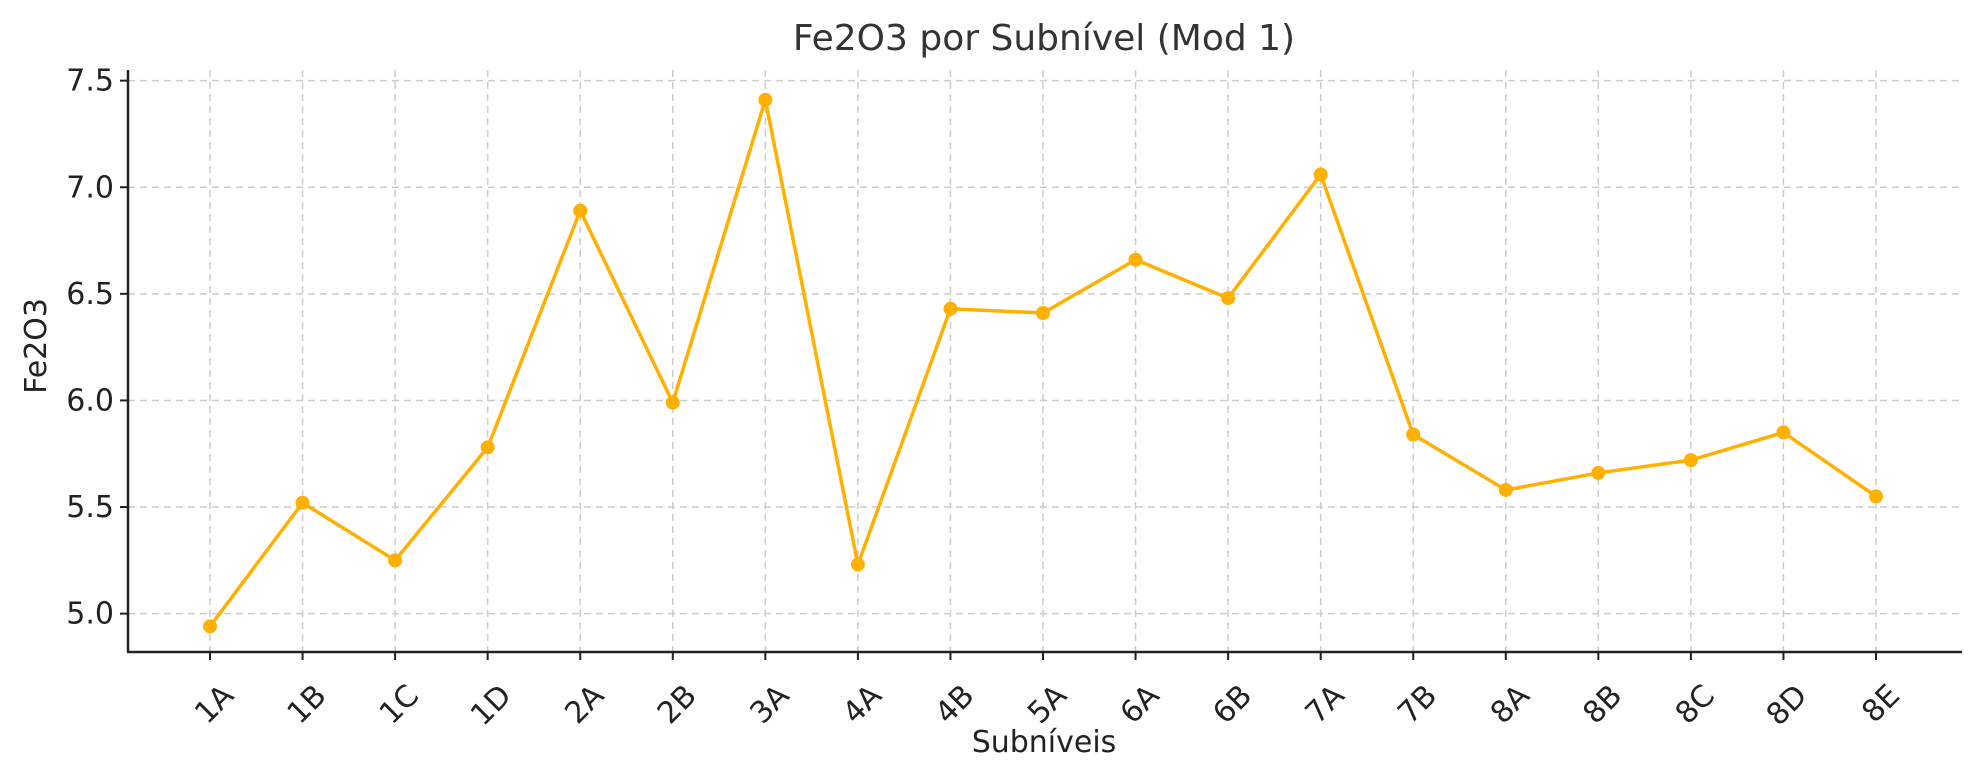  What do you see at coordinates (584, 704) in the screenshot?
I see `x-tick-label: 2A` at bounding box center [584, 704].